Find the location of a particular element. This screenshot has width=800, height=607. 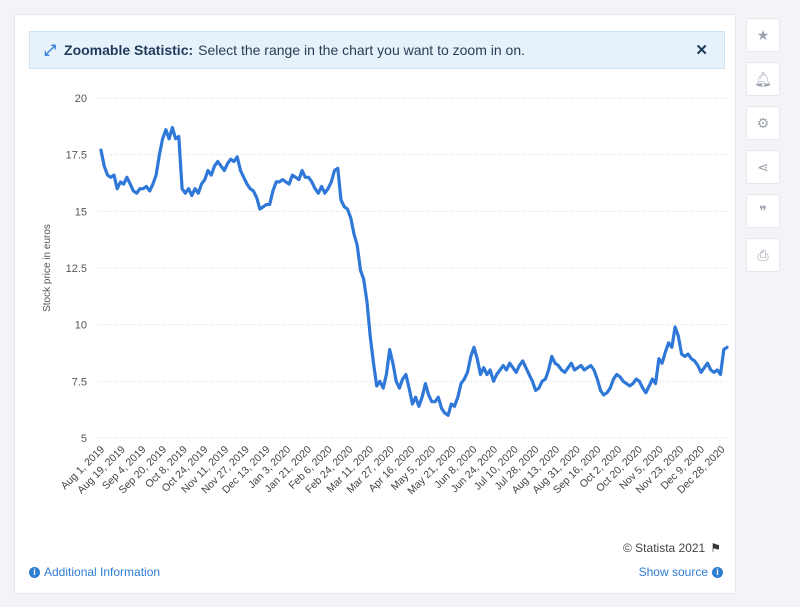

close-icon: ✕ is located at coordinates (701, 50).